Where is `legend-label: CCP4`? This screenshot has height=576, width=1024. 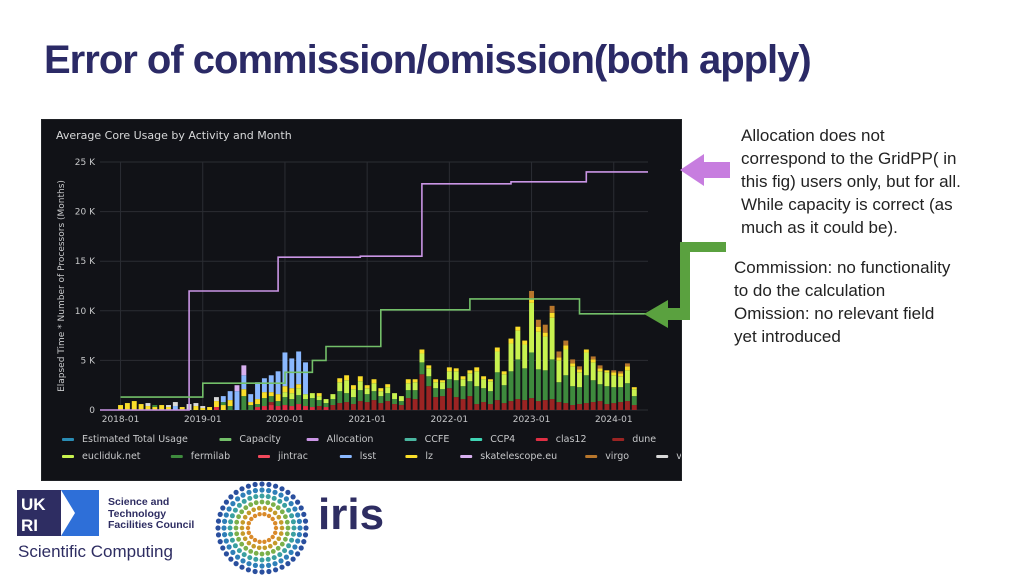 legend-label: CCP4 is located at coordinates (502, 439).